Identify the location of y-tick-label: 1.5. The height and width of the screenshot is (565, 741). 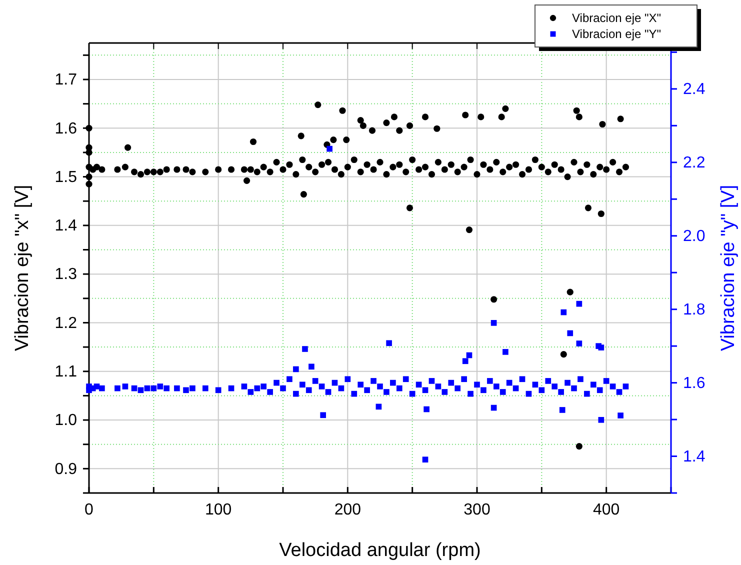
(66, 177).